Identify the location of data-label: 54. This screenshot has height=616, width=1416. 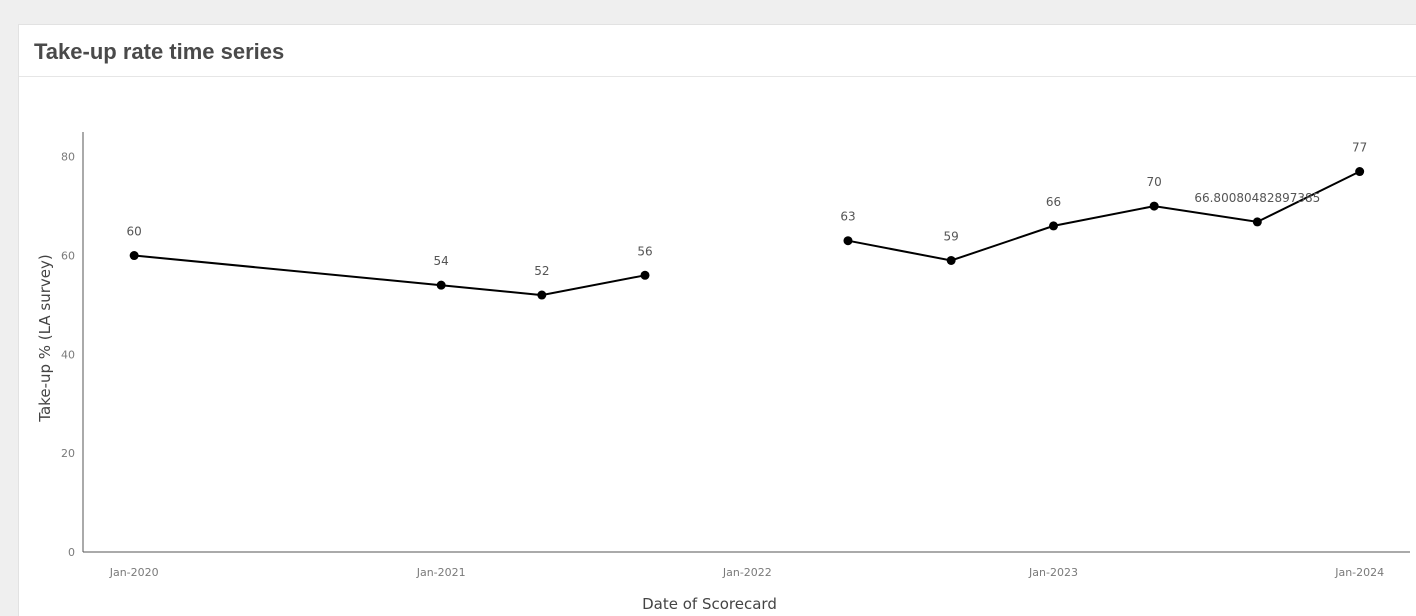
(441, 261).